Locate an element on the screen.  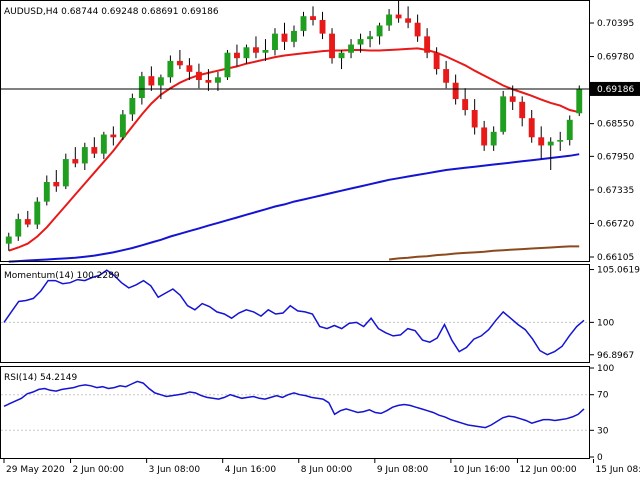
price-y-tick-label: 0.66720 is located at coordinates (615, 224).